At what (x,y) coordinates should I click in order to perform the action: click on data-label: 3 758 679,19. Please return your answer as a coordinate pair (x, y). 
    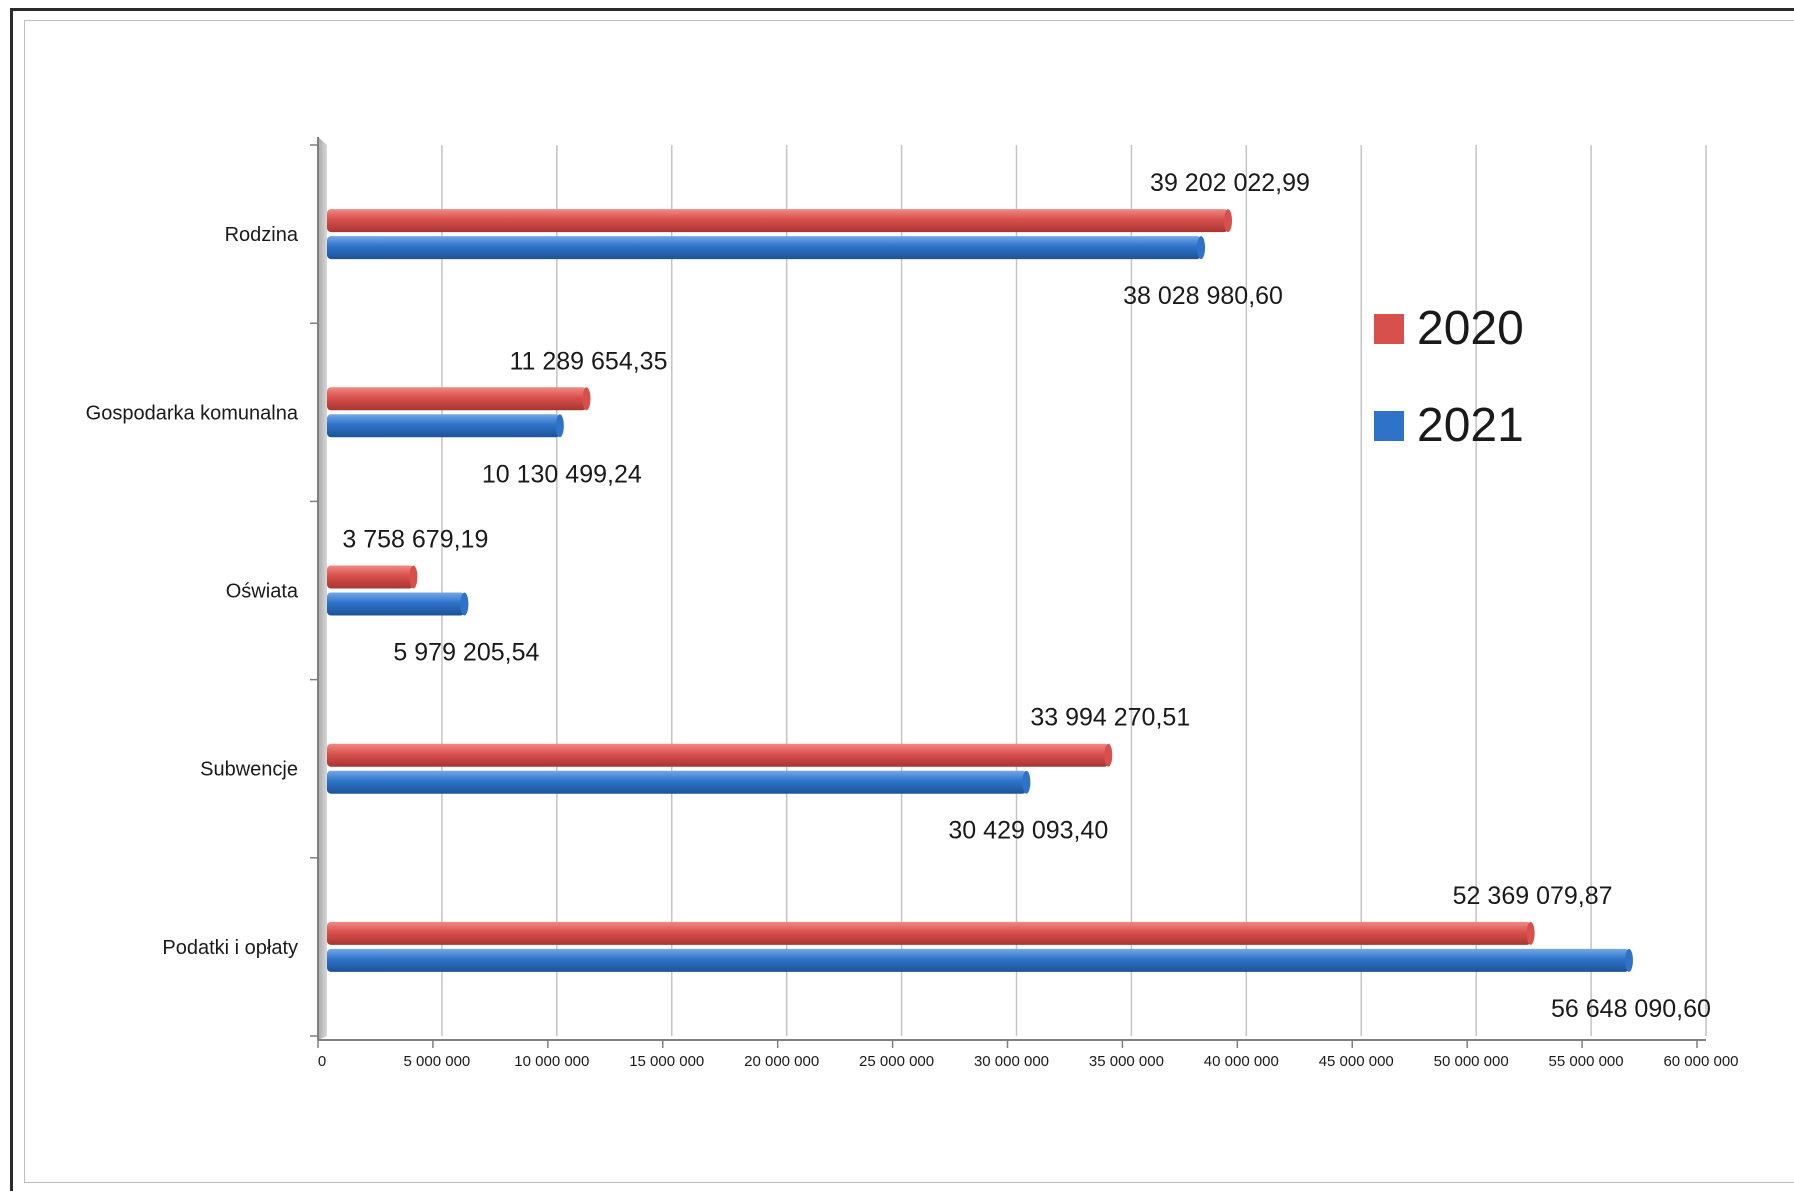
    Looking at the image, I should click on (415, 540).